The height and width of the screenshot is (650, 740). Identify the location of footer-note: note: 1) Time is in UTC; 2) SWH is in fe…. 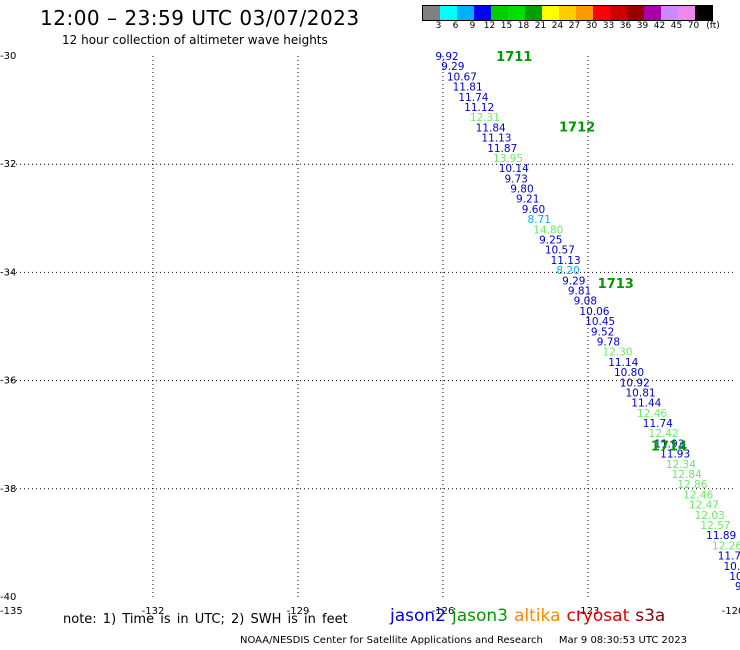
(205, 619).